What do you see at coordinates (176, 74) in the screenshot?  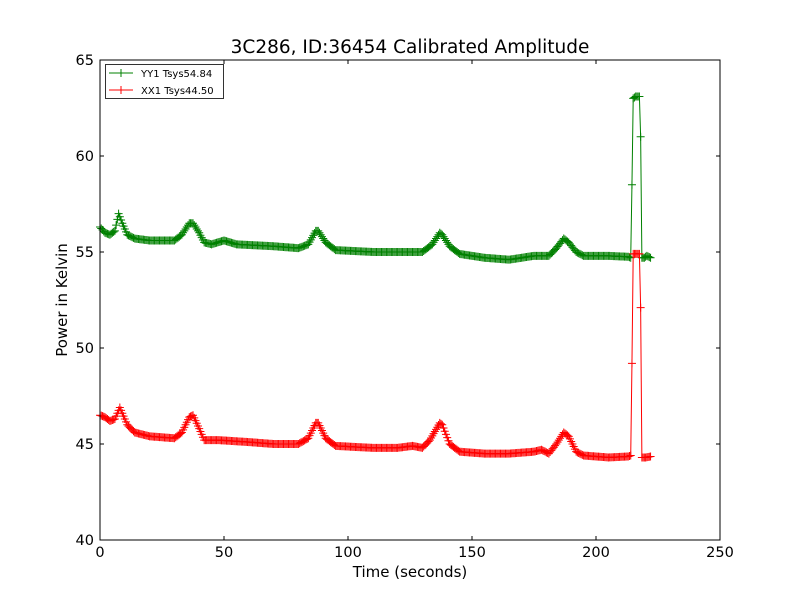 I see `legend-label-yy1: YY1 Tsys54.84` at bounding box center [176, 74].